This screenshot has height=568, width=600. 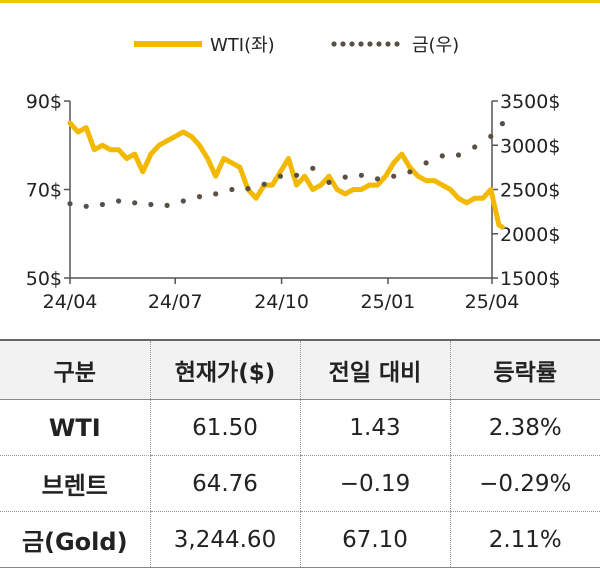 I want to click on table-row: 금(Gold) 3,244.60 67.10 2.11%, so click(x=300, y=539).